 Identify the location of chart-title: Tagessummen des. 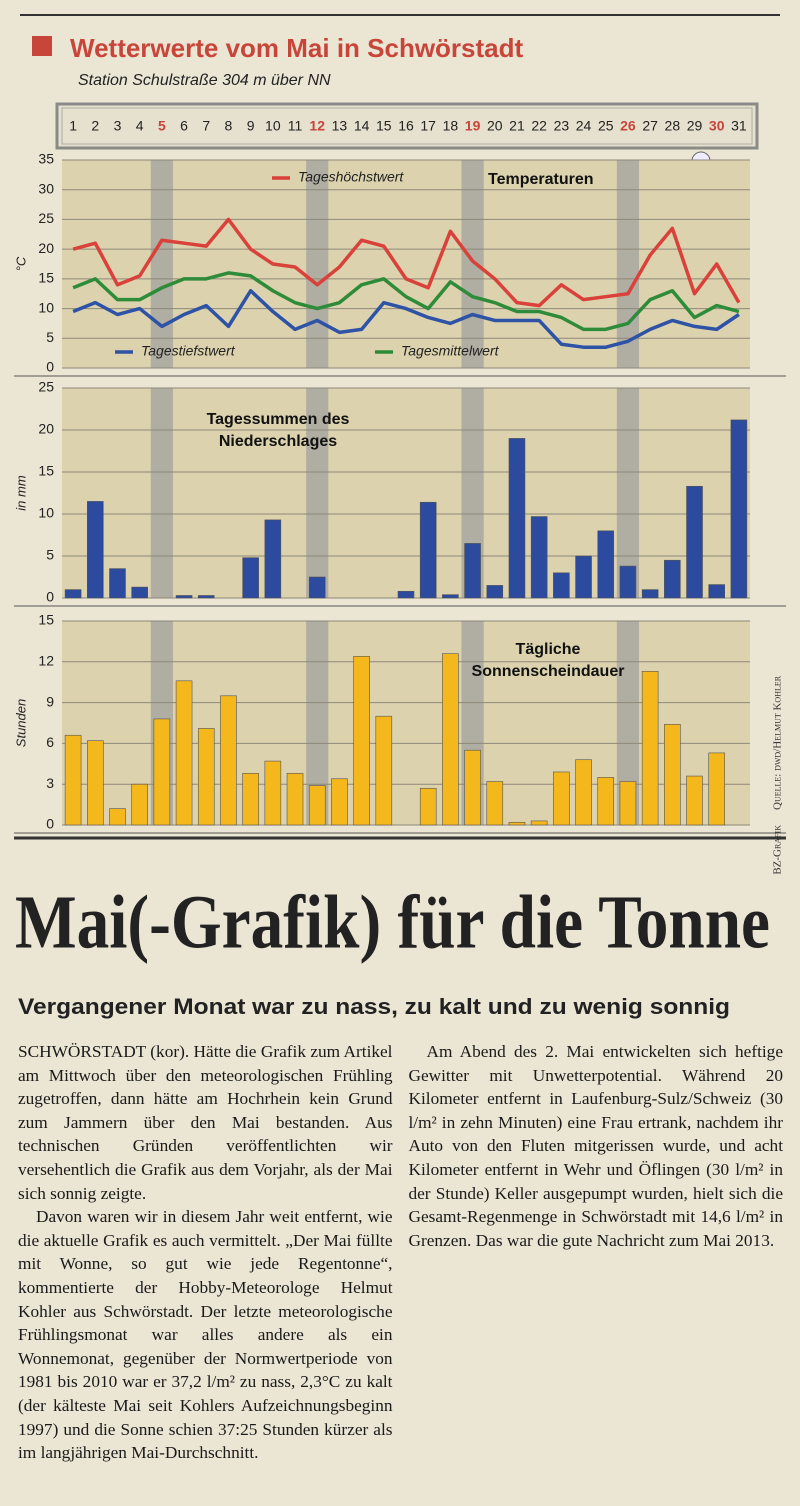
(278, 419).